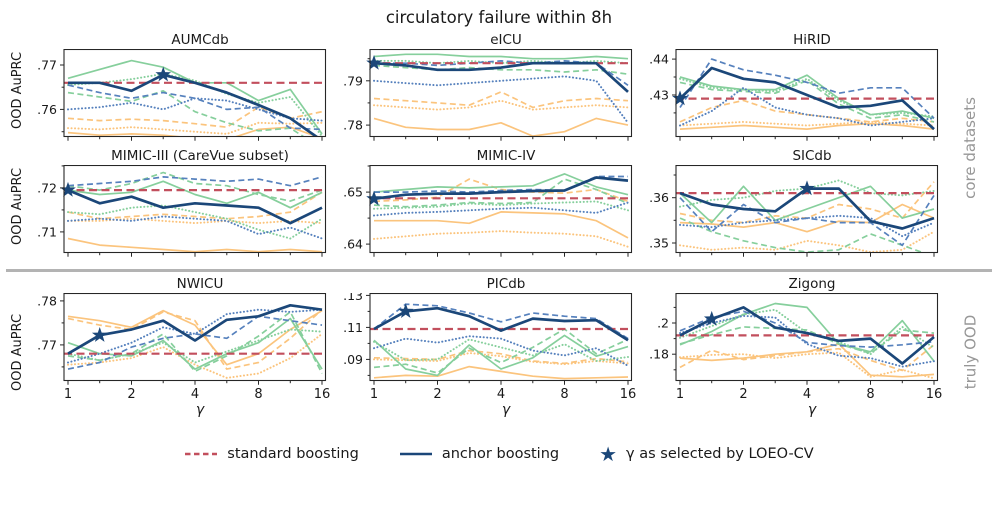  I want to click on svg-text: .35, so click(659, 243).